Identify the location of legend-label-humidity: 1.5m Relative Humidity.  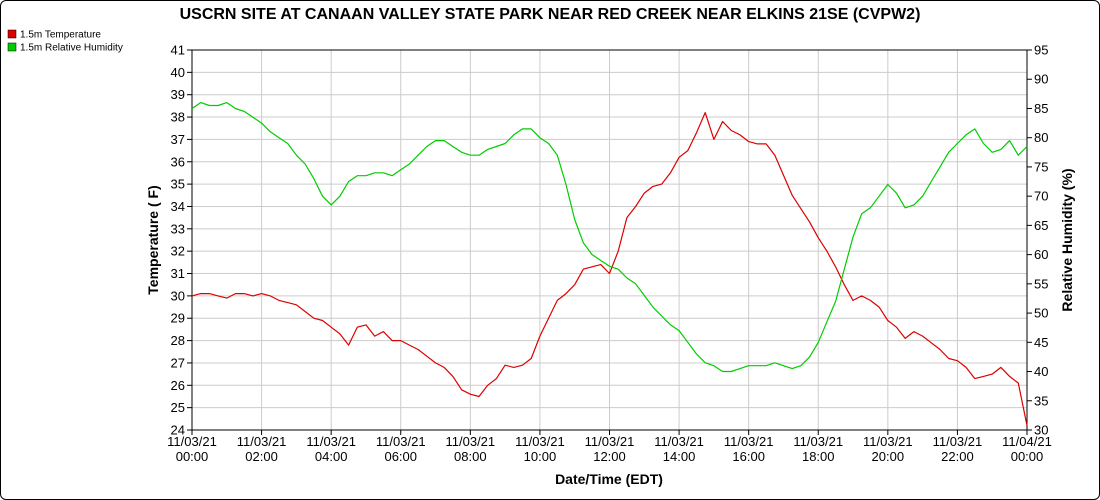
(71, 48).